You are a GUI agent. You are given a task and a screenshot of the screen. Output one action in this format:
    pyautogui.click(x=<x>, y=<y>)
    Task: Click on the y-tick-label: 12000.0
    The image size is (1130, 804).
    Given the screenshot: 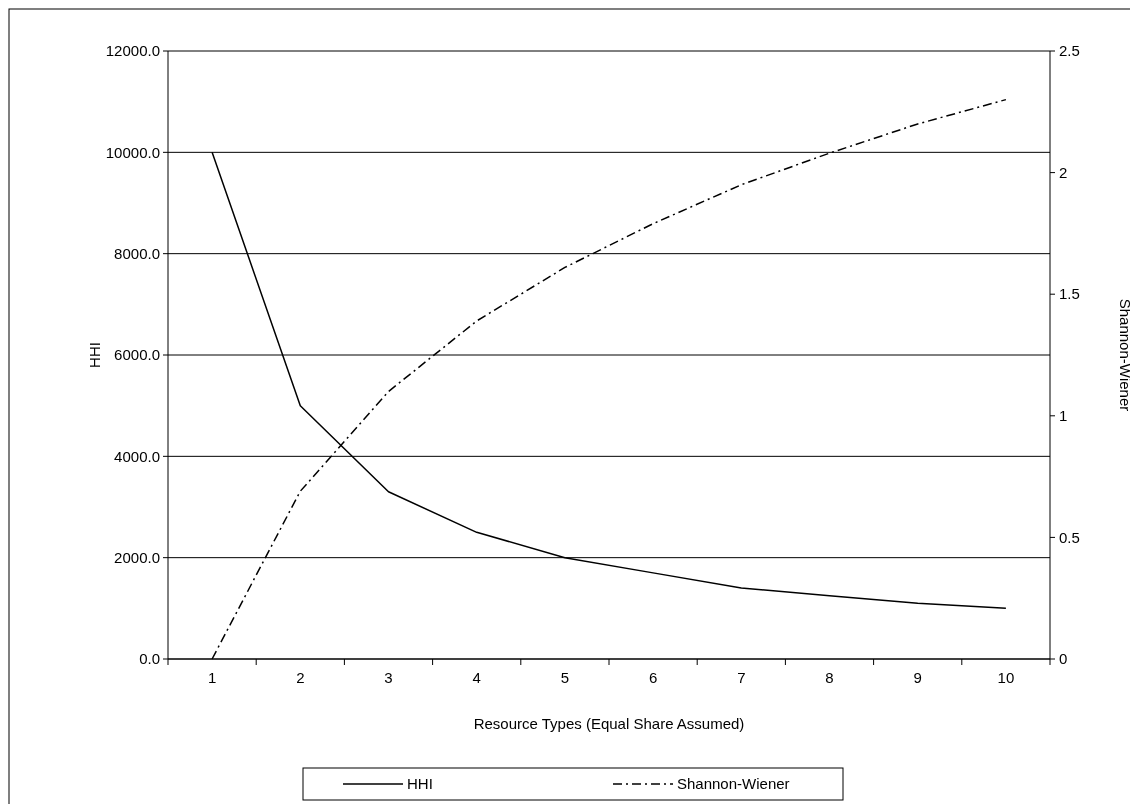 What is the action you would take?
    pyautogui.click(x=132, y=51)
    